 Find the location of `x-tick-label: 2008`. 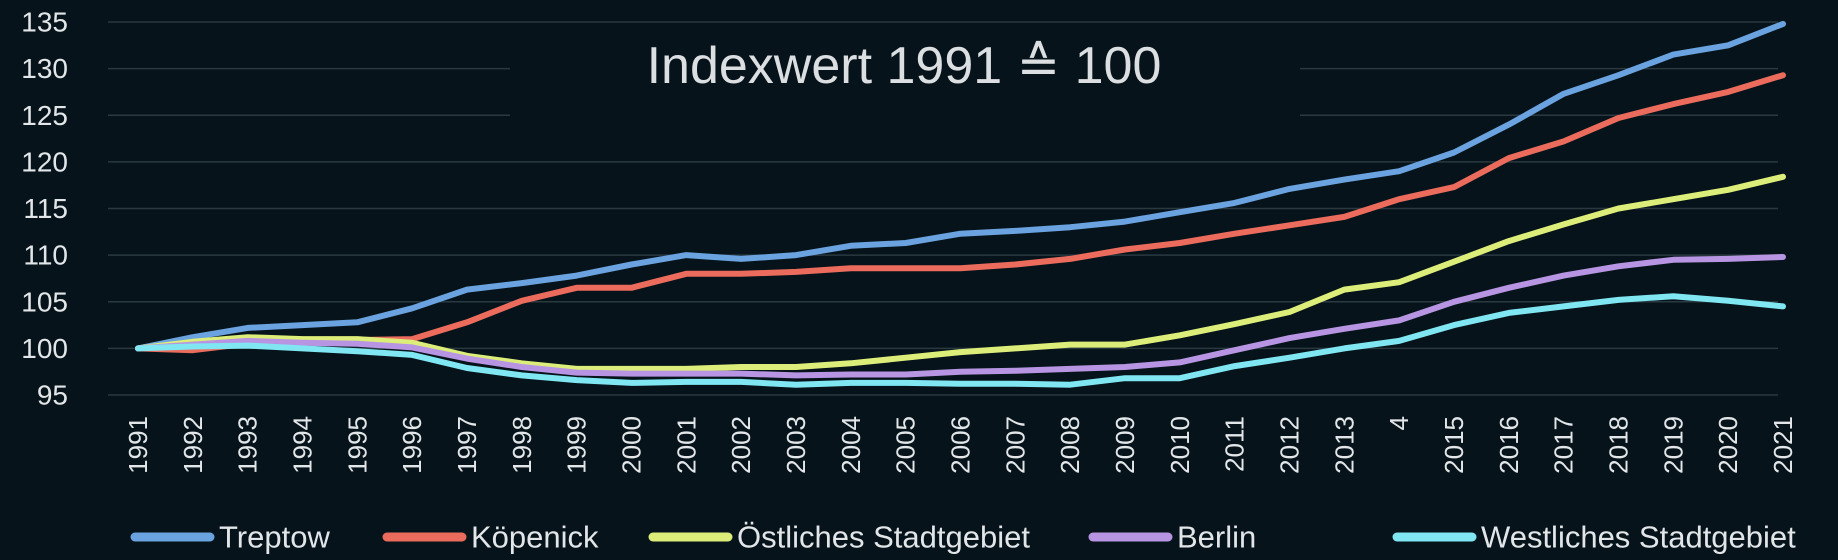

x-tick-label: 2008 is located at coordinates (1070, 445).